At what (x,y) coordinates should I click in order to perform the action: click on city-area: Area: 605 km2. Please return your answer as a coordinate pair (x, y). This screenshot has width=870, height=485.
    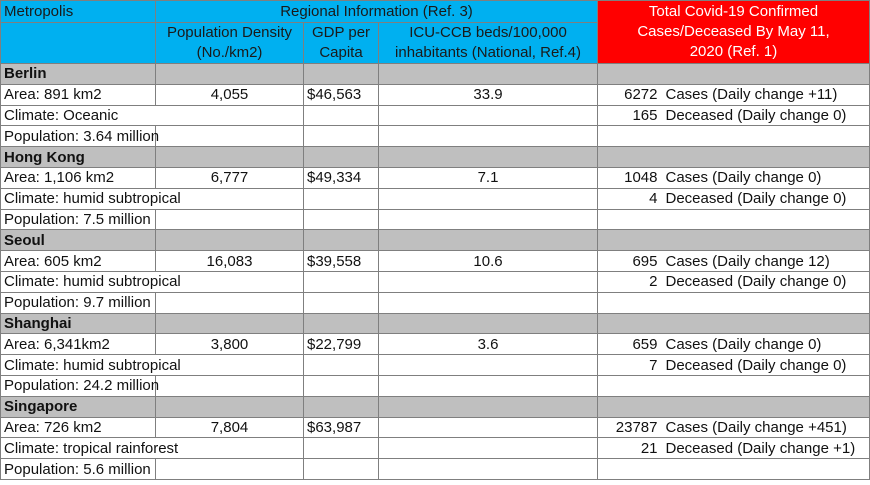
    Looking at the image, I should click on (78, 261).